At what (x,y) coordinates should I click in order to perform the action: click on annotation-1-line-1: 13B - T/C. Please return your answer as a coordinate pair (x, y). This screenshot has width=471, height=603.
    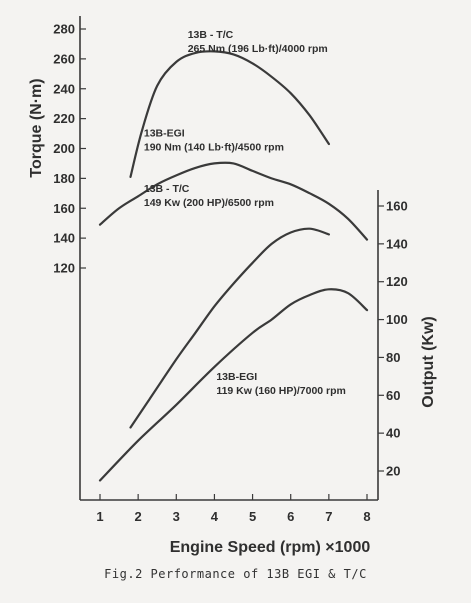
    Looking at the image, I should click on (211, 35).